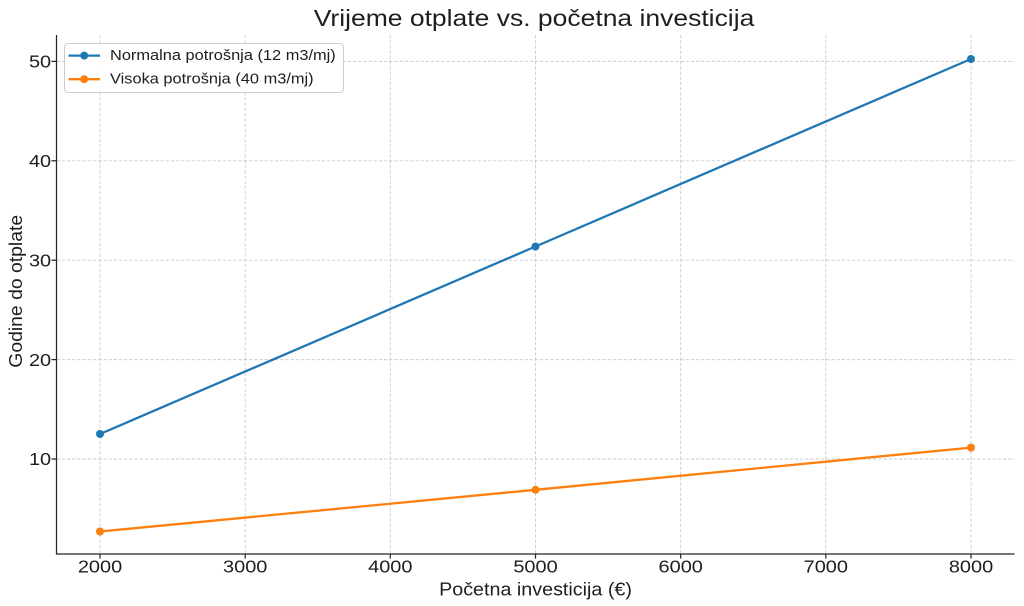 The width and height of the screenshot is (1024, 606). Describe the element at coordinates (534, 19) in the screenshot. I see `svg-text:Vrijeme otplate vs. početna in: Vrijeme otplate vs. početna investicija` at that location.